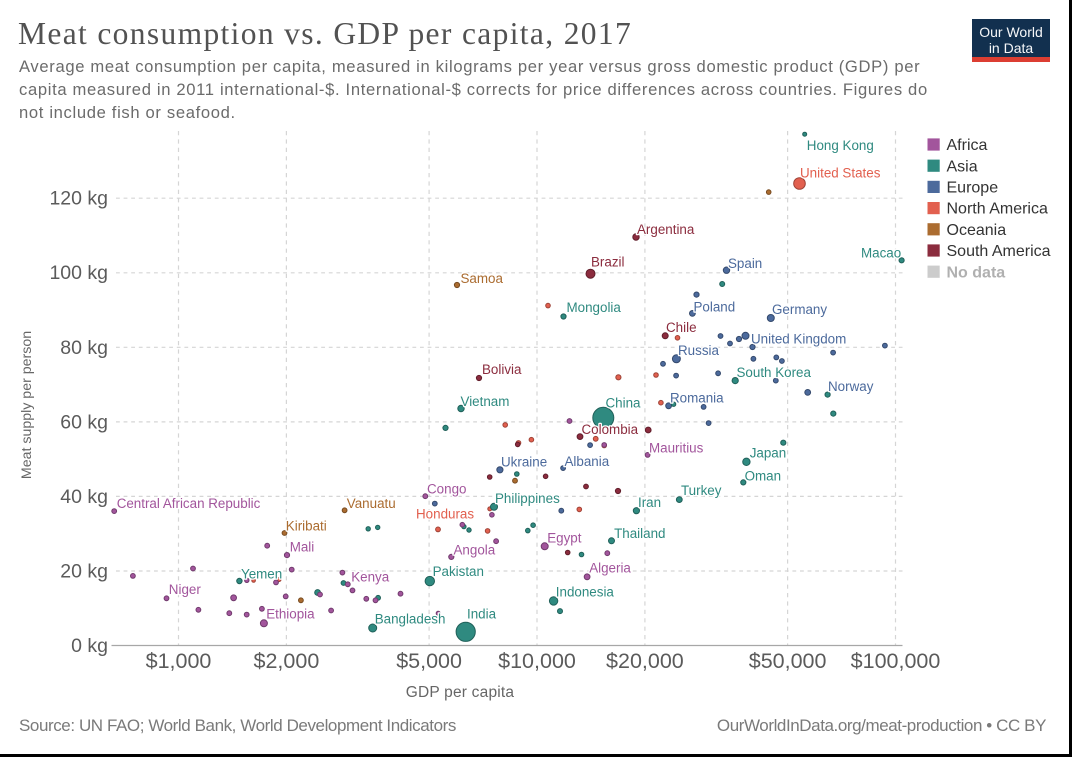 The image size is (1072, 757). What do you see at coordinates (681, 327) in the screenshot?
I see `svg-text: Chile` at bounding box center [681, 327].